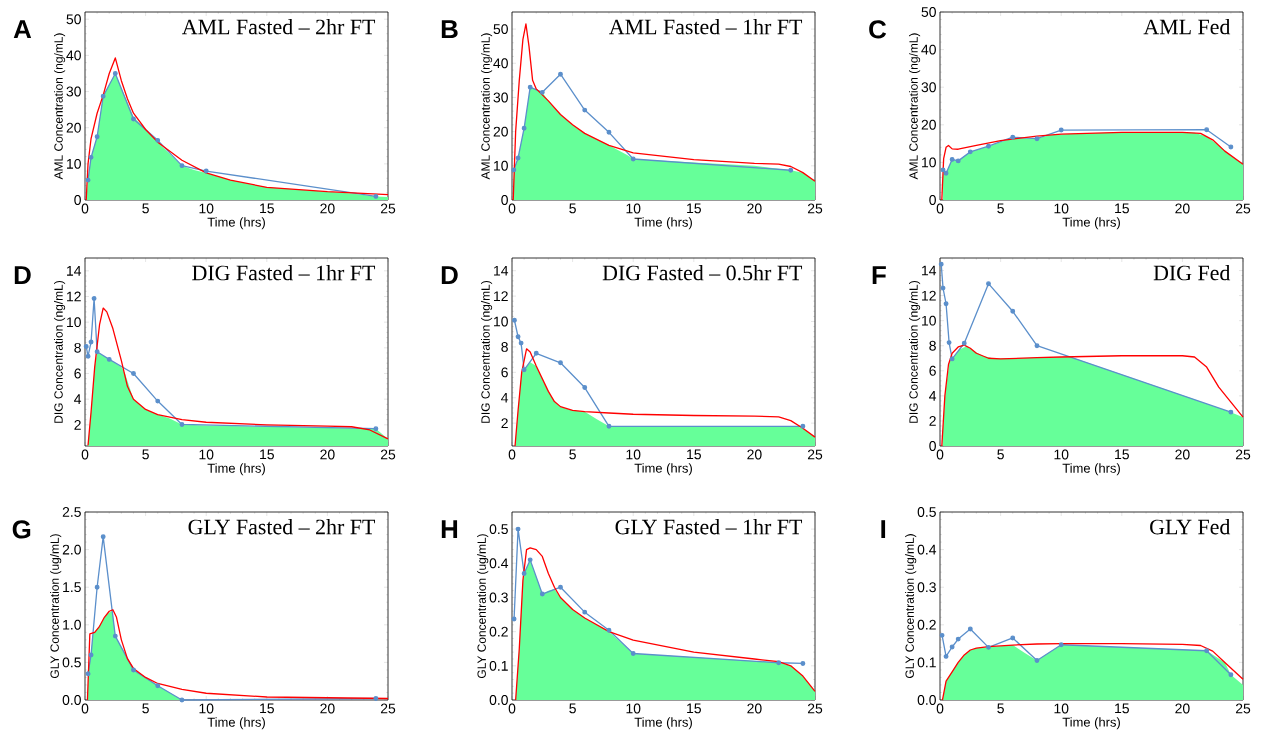 This screenshot has height=742, width=1267. What do you see at coordinates (501, 270) in the screenshot?
I see `y-tick-label: 14` at bounding box center [501, 270].